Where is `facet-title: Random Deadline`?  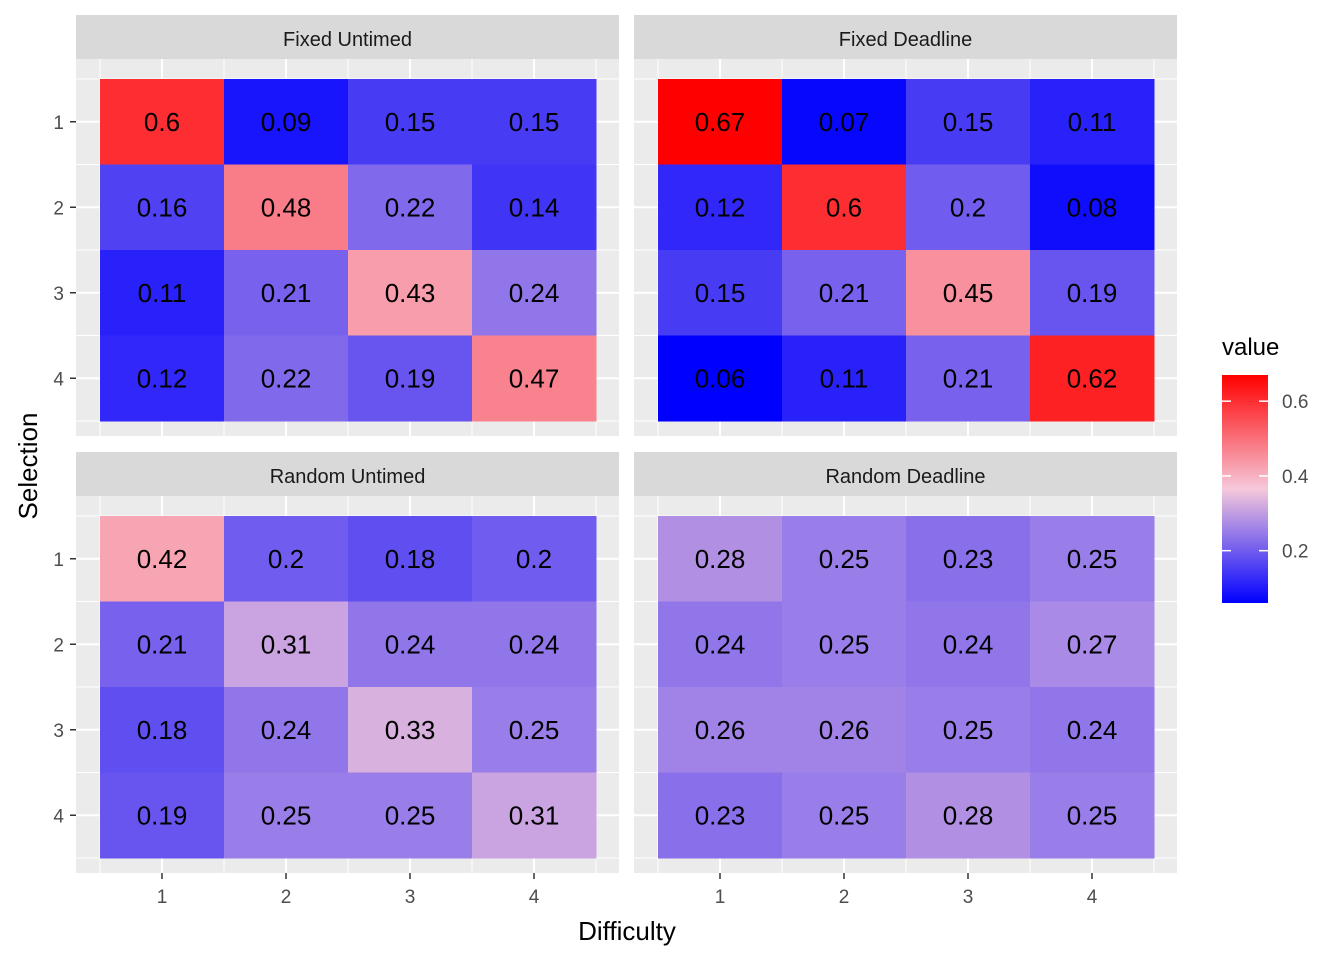
facet-title: Random Deadline is located at coordinates (905, 477).